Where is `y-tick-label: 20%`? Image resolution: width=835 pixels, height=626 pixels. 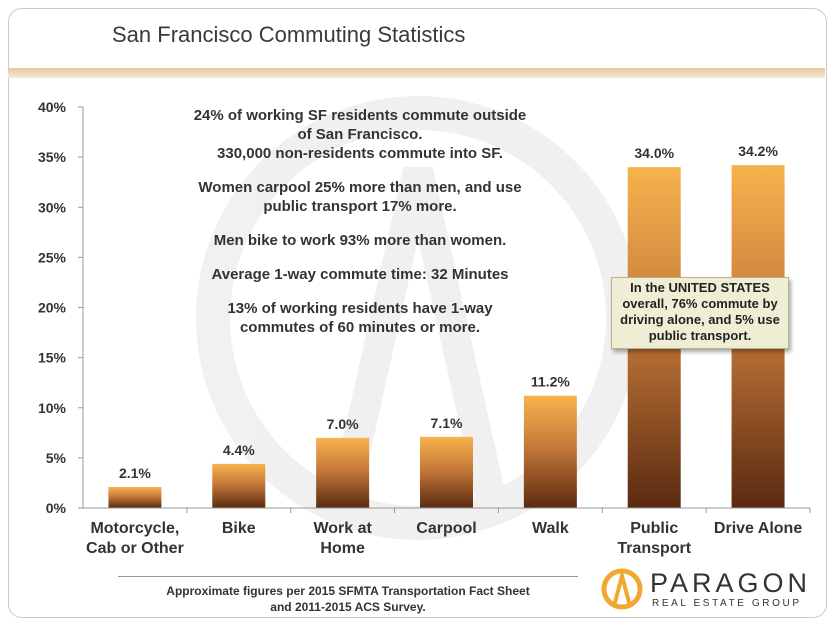 y-tick-label: 20% is located at coordinates (52, 308).